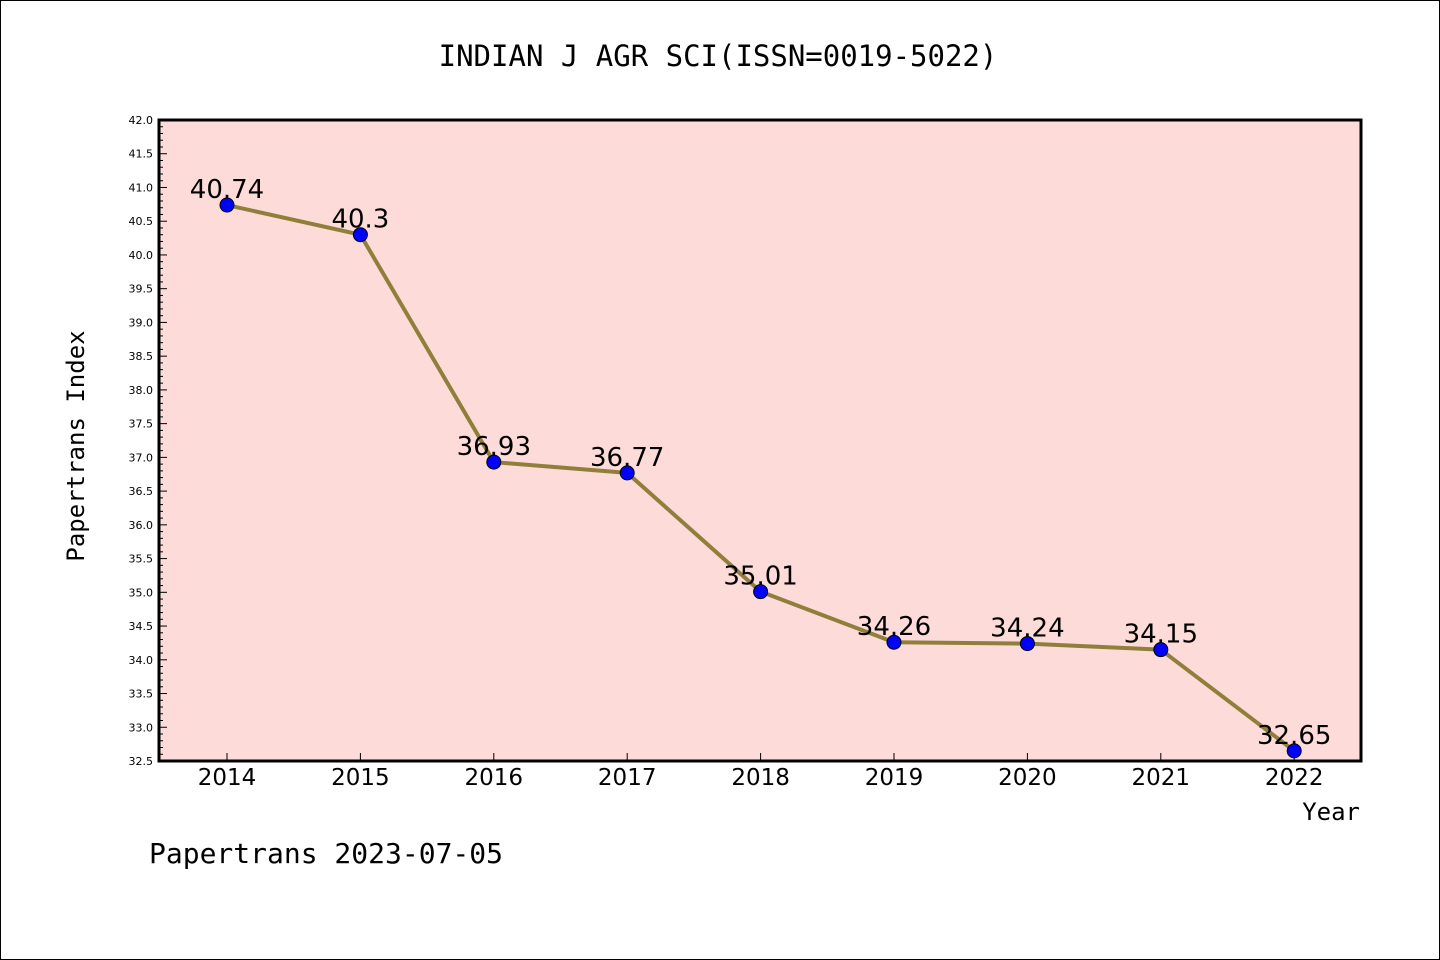  I want to click on y-tick-label: 41.0, so click(141, 187).